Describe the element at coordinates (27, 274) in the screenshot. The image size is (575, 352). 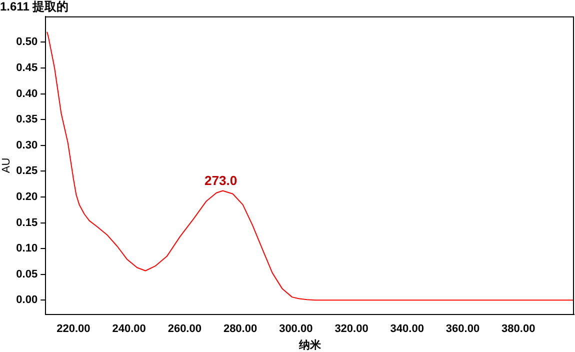
I see `y-tick-label: 0.05` at that location.